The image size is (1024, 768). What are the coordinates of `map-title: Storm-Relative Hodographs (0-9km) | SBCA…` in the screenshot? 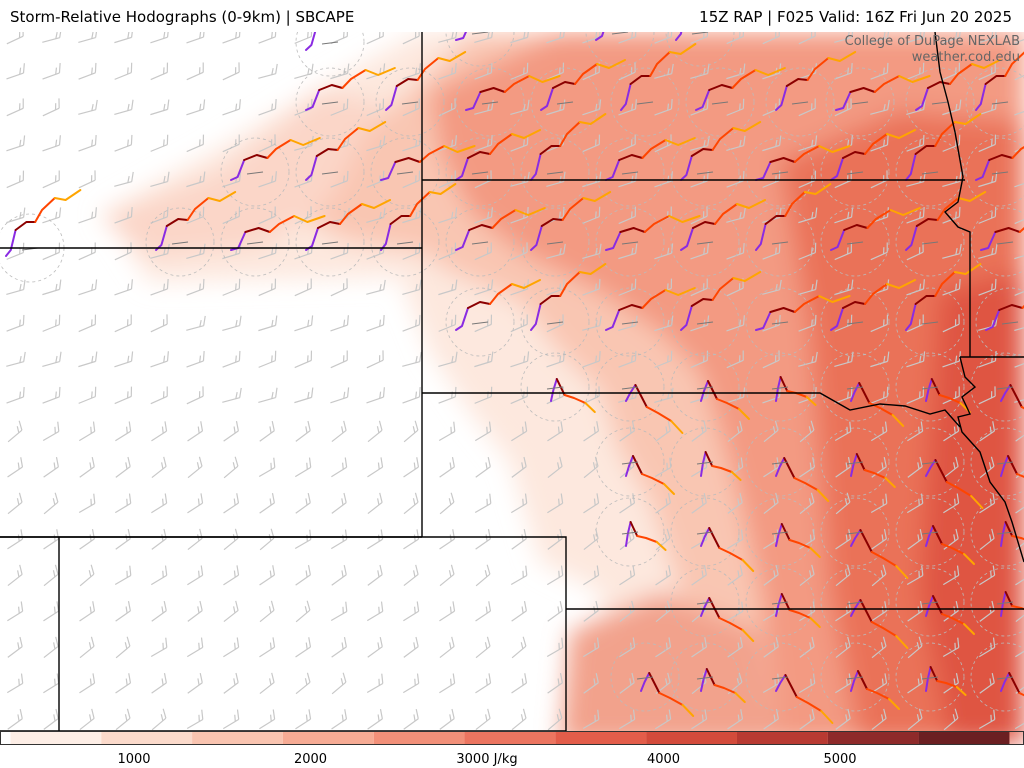 It's located at (182, 17).